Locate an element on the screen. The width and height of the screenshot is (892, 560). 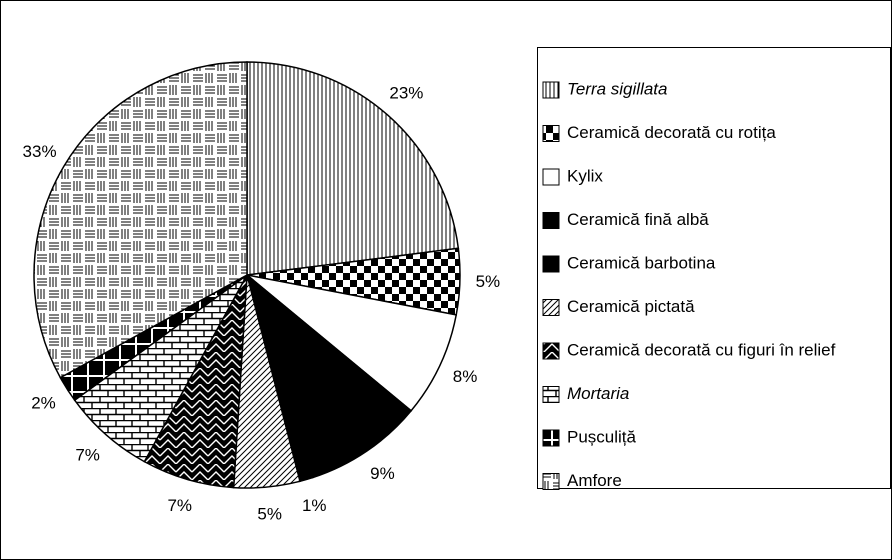
legend-label: Kylix is located at coordinates (585, 175).